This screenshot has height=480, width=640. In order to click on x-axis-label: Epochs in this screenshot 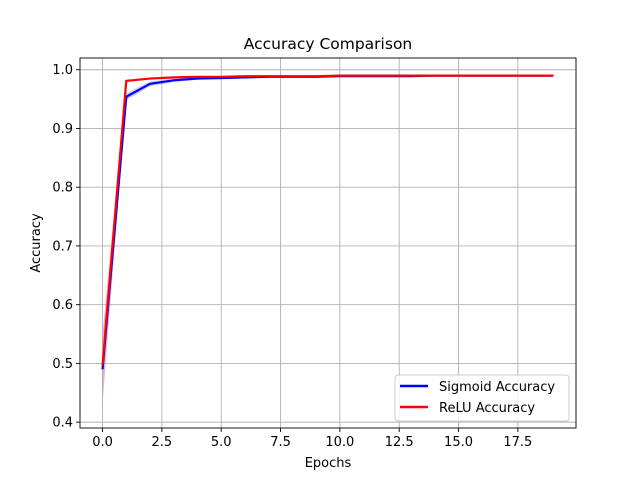, I will do `click(328, 463)`.